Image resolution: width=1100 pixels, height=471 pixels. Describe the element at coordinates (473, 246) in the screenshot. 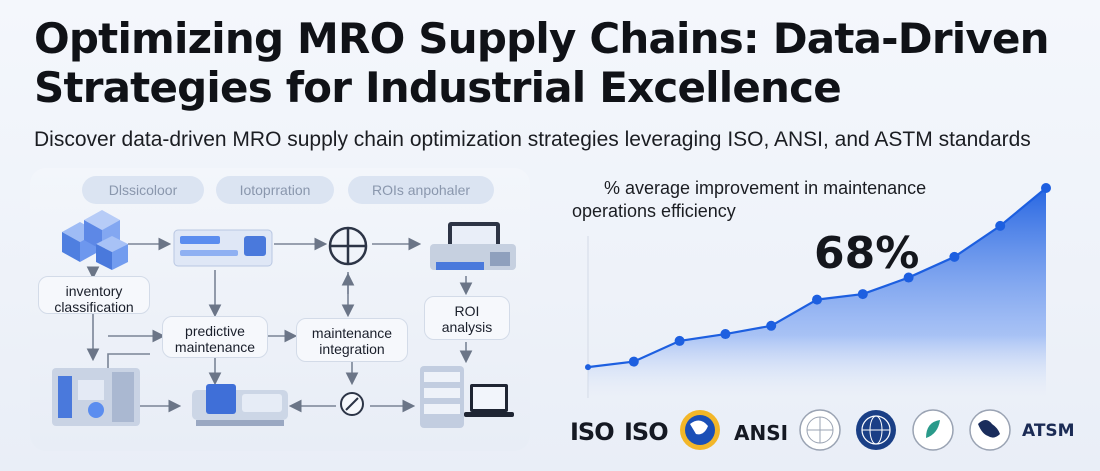

I see `printer-machine-icon` at that location.